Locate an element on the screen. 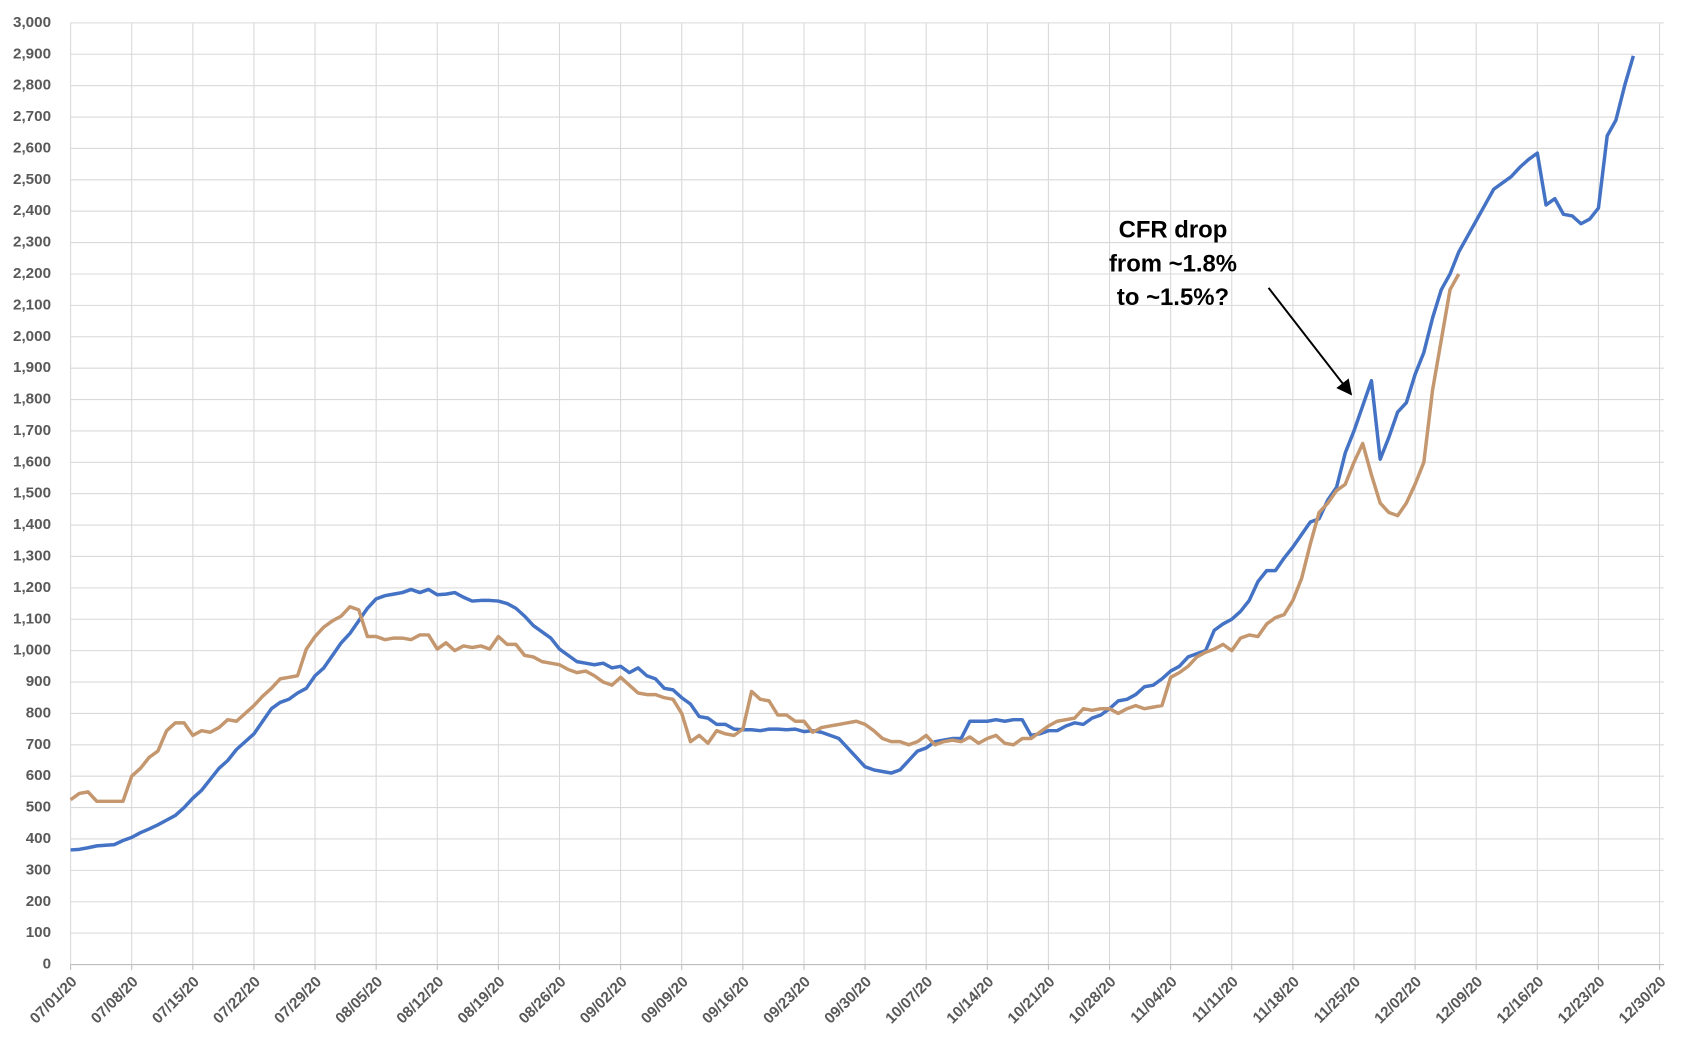 The image size is (1703, 1058). y-tick-label: 1,200 is located at coordinates (32, 587).